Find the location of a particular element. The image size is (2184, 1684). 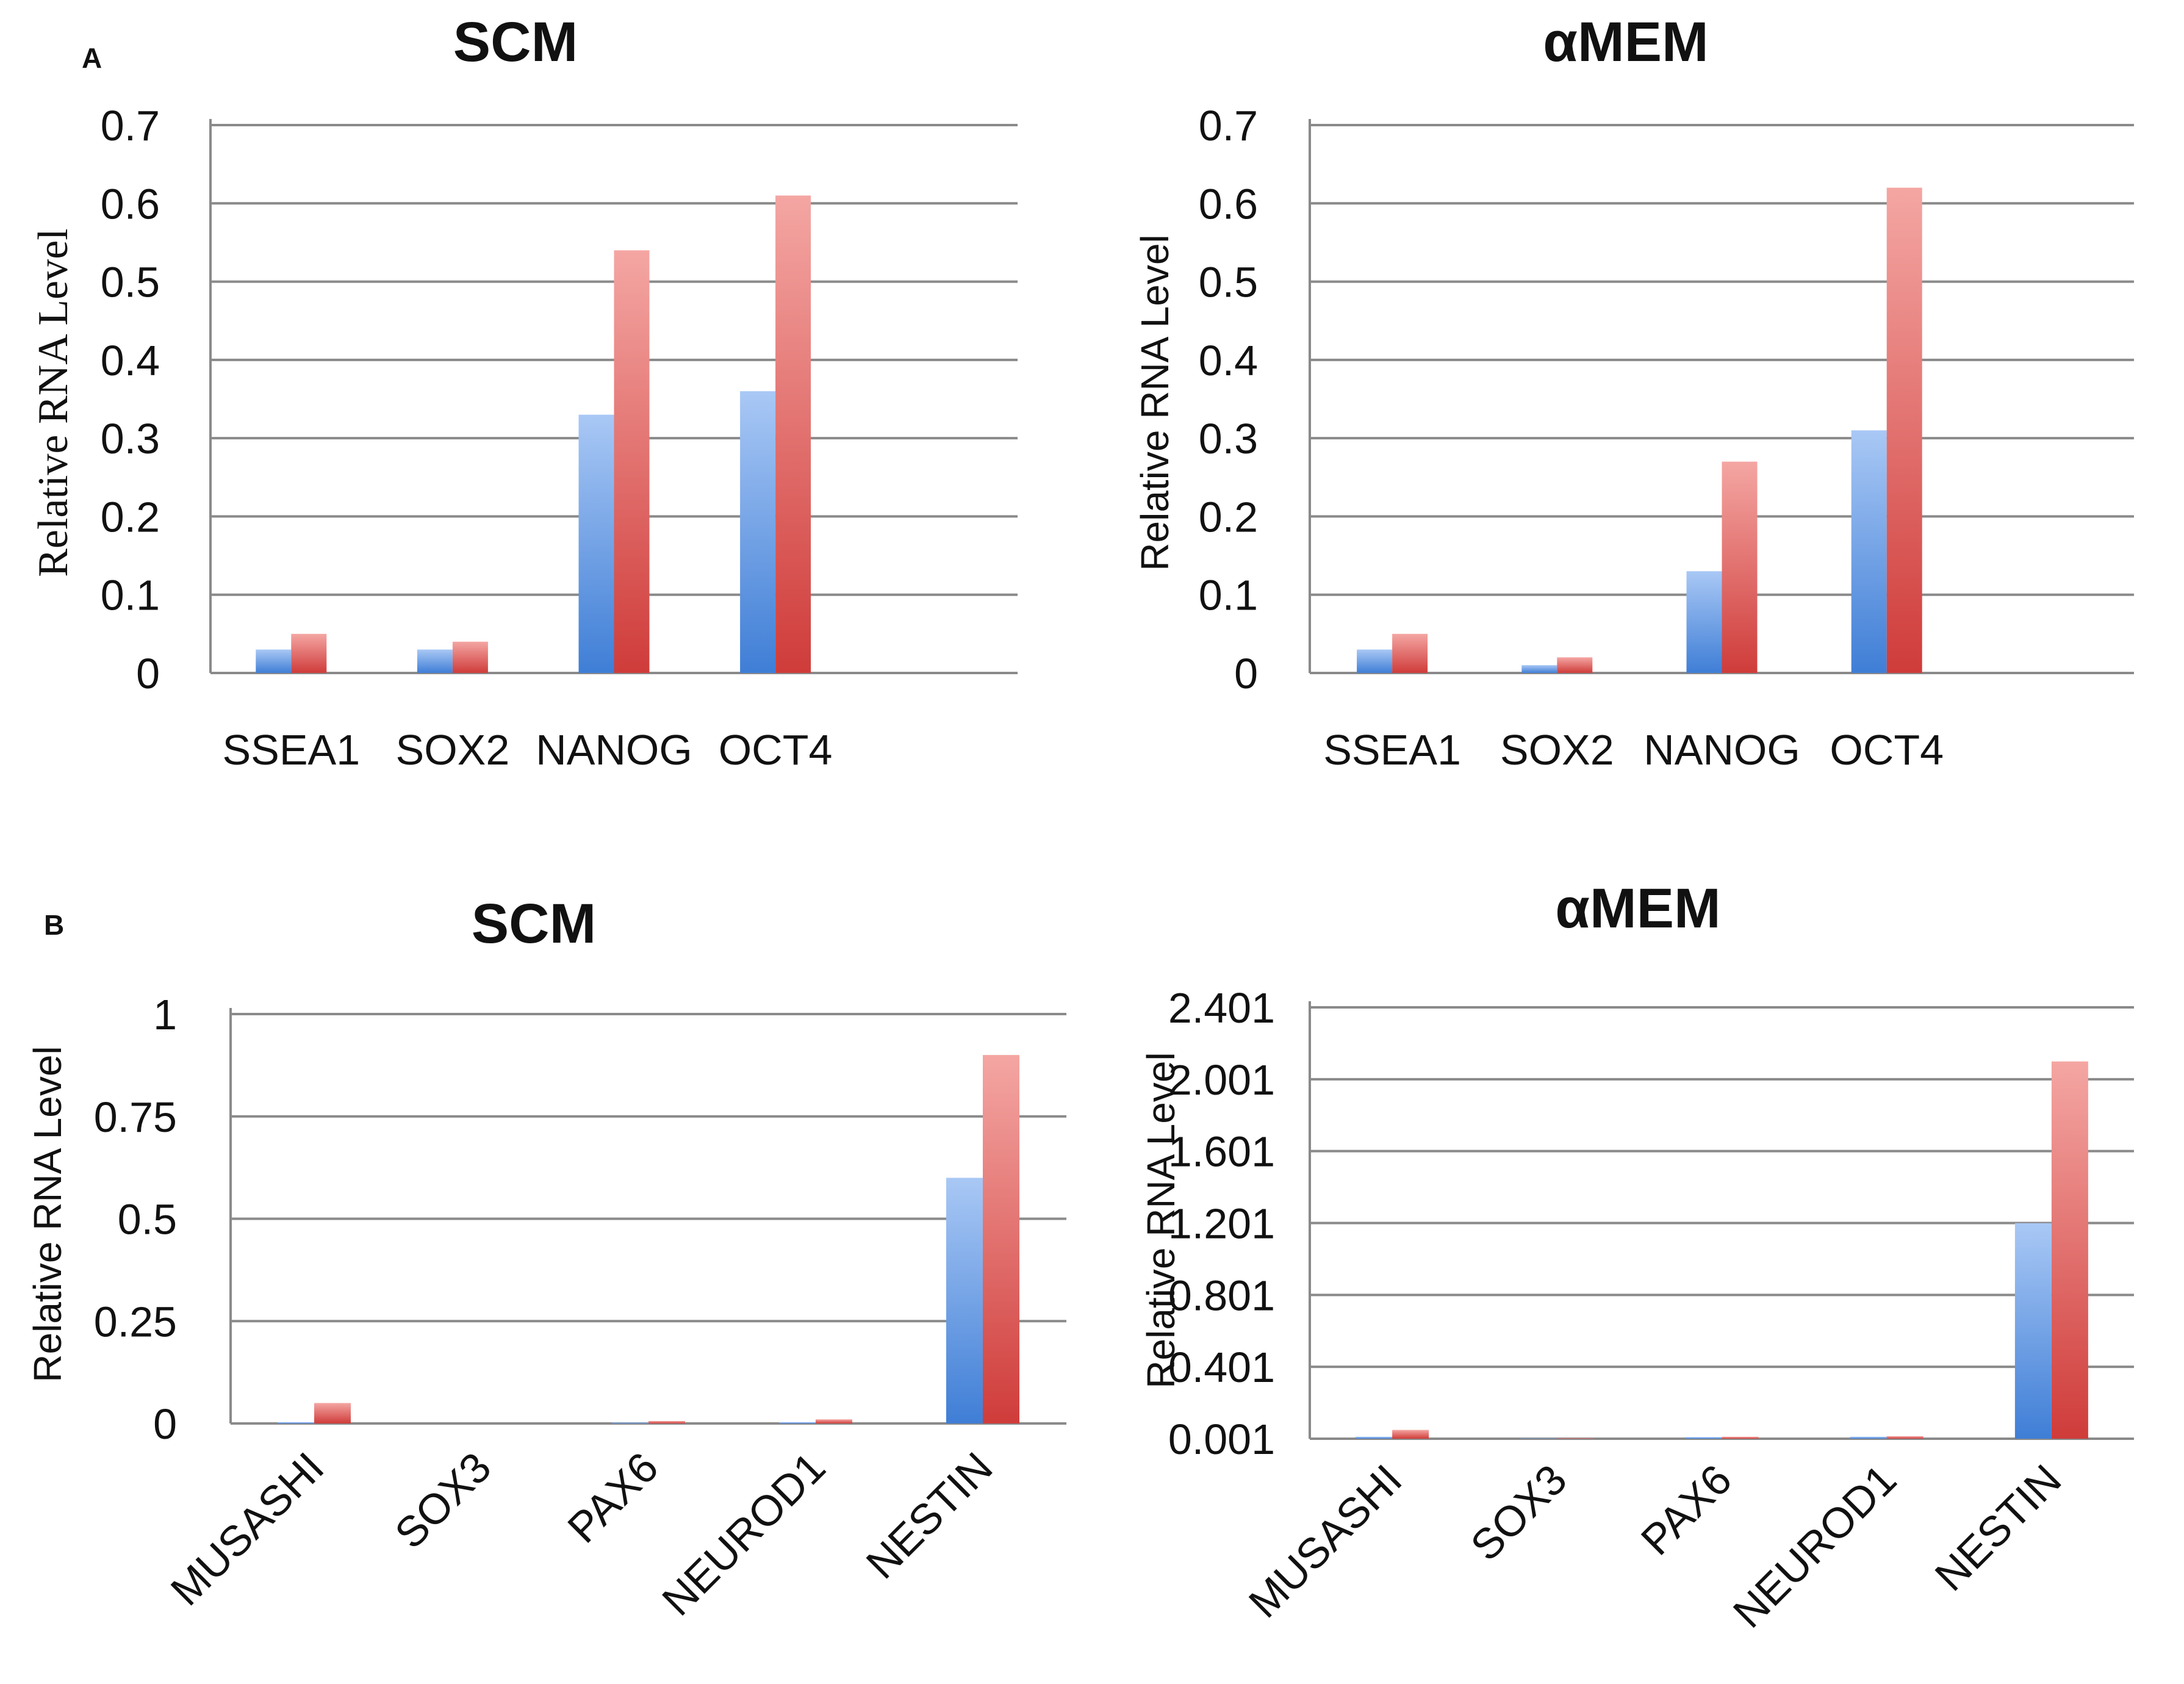

y-tick-label: 0.001 is located at coordinates (1221, 1439).